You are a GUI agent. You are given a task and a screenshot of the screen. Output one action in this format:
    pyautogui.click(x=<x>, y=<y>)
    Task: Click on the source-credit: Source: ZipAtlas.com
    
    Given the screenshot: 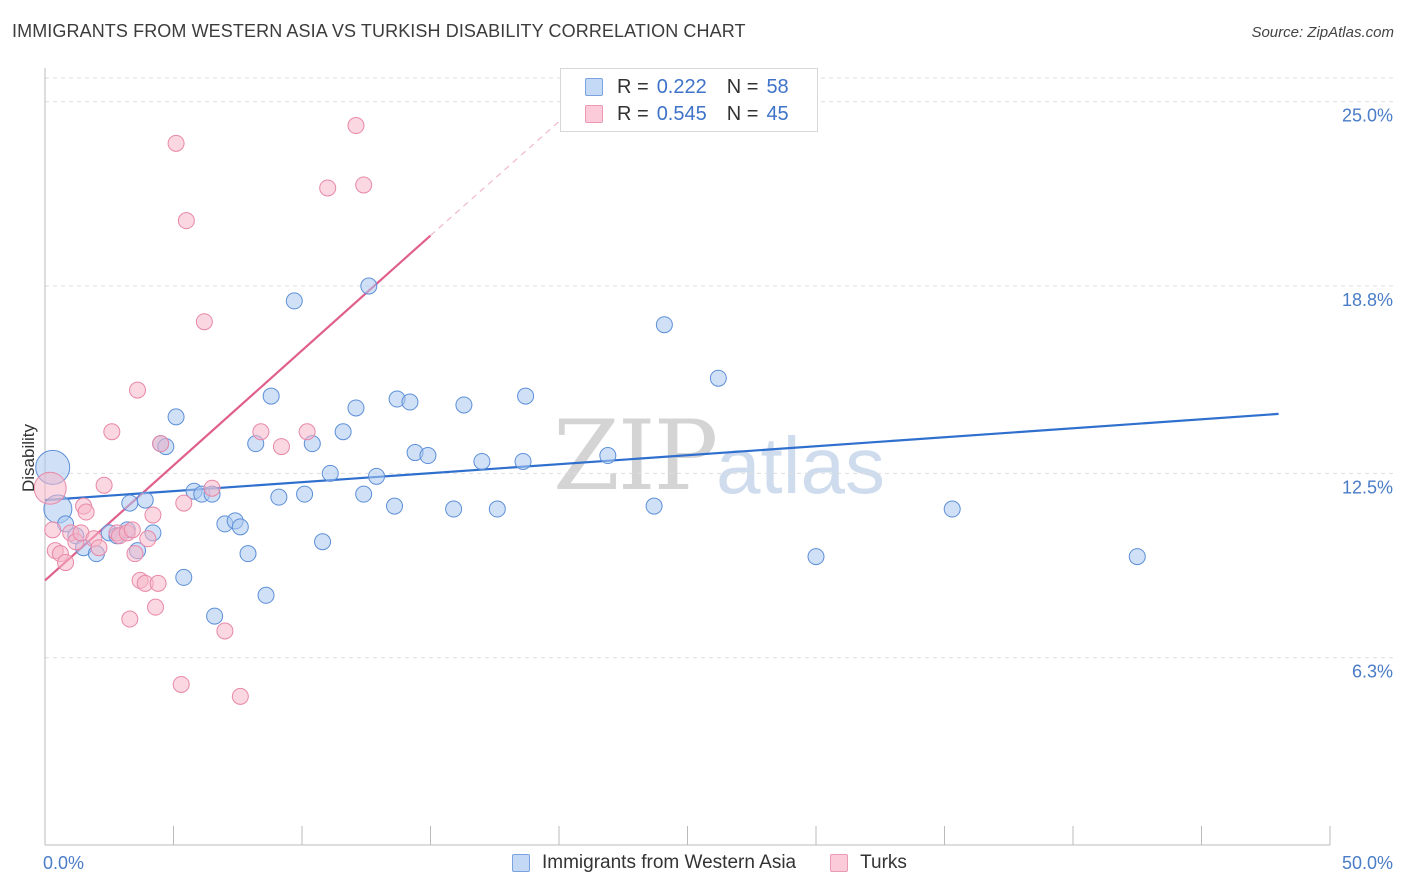 What is the action you would take?
    pyautogui.click(x=1322, y=32)
    